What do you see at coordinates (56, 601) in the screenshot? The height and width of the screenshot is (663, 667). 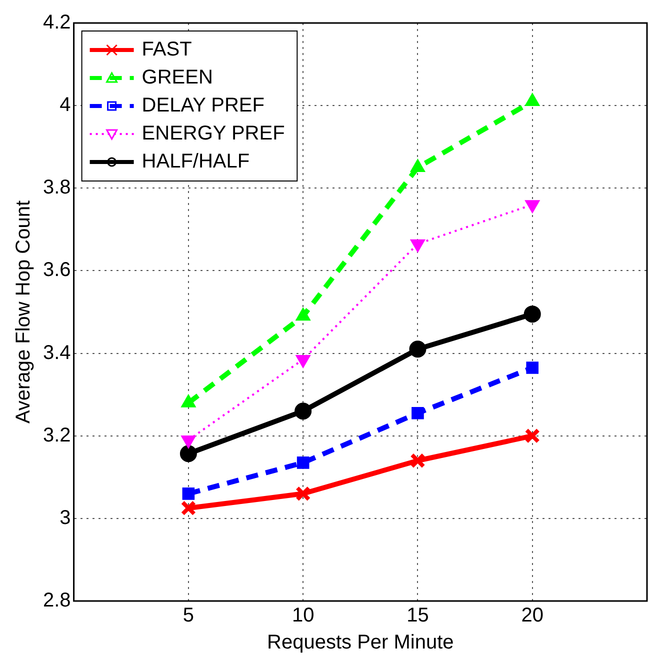 I see `y-tick-label: 2.8` at bounding box center [56, 601].